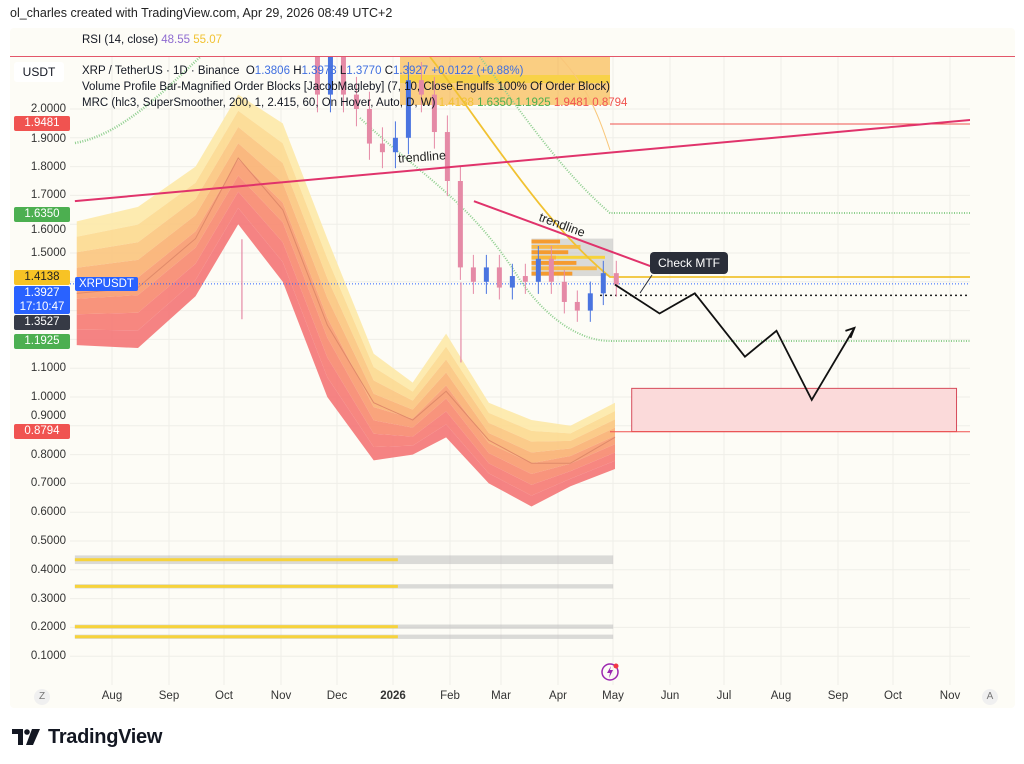 The width and height of the screenshot is (1024, 764). I want to click on check-mtf-callout: Check MTF, so click(689, 263).